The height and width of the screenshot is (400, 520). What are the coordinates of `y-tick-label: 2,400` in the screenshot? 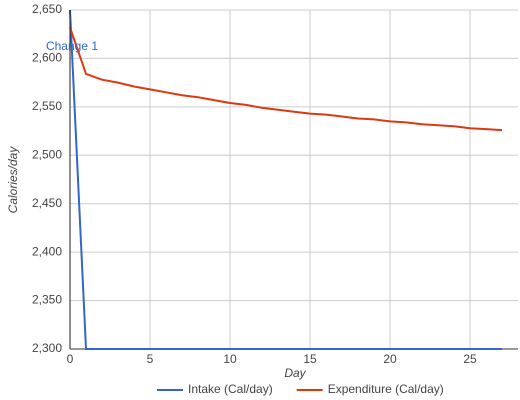 It's located at (47, 251).